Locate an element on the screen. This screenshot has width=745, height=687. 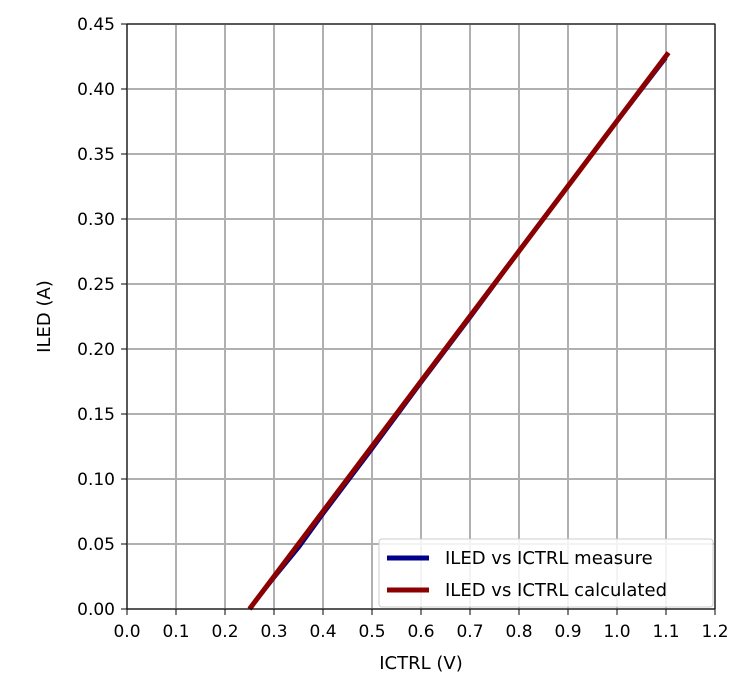
y-tick-label: 0.40 is located at coordinates (96, 90).